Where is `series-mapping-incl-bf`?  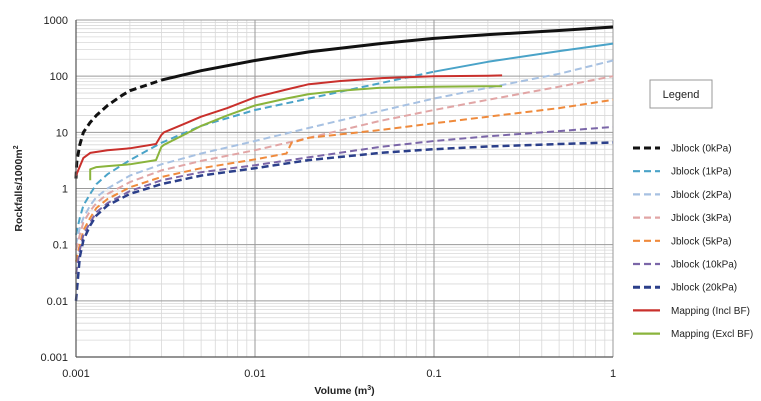 series-mapping-incl-bf is located at coordinates (289, 125).